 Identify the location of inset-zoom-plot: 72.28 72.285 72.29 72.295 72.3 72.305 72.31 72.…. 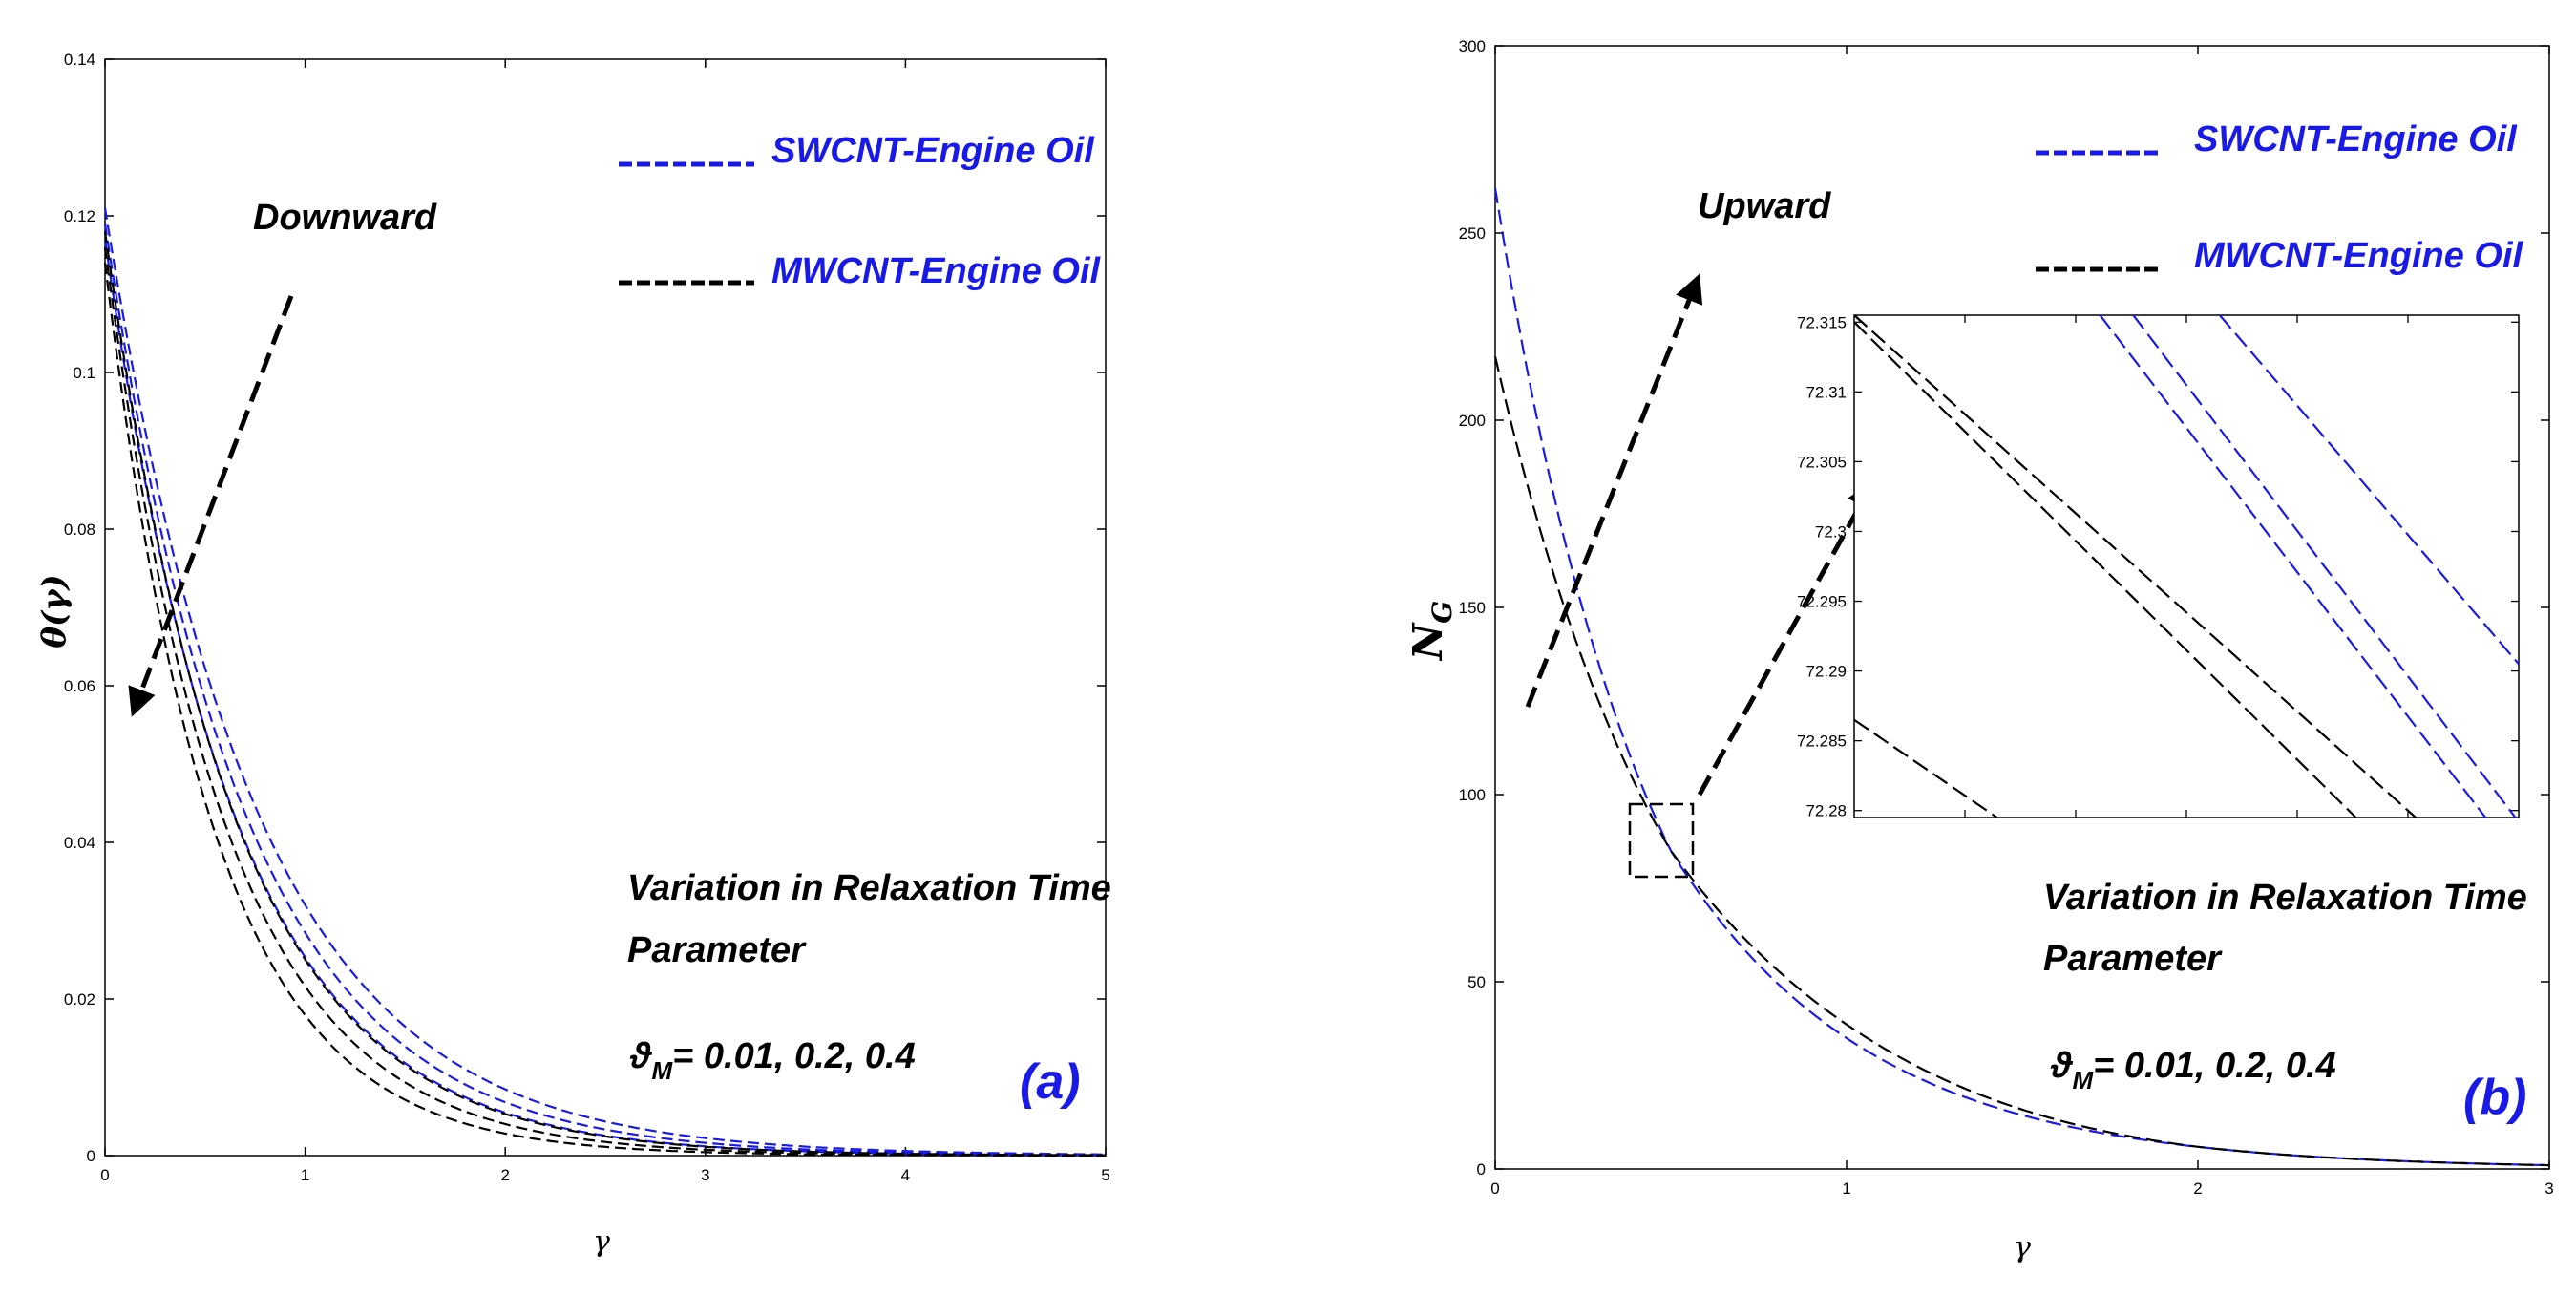
(2158, 566).